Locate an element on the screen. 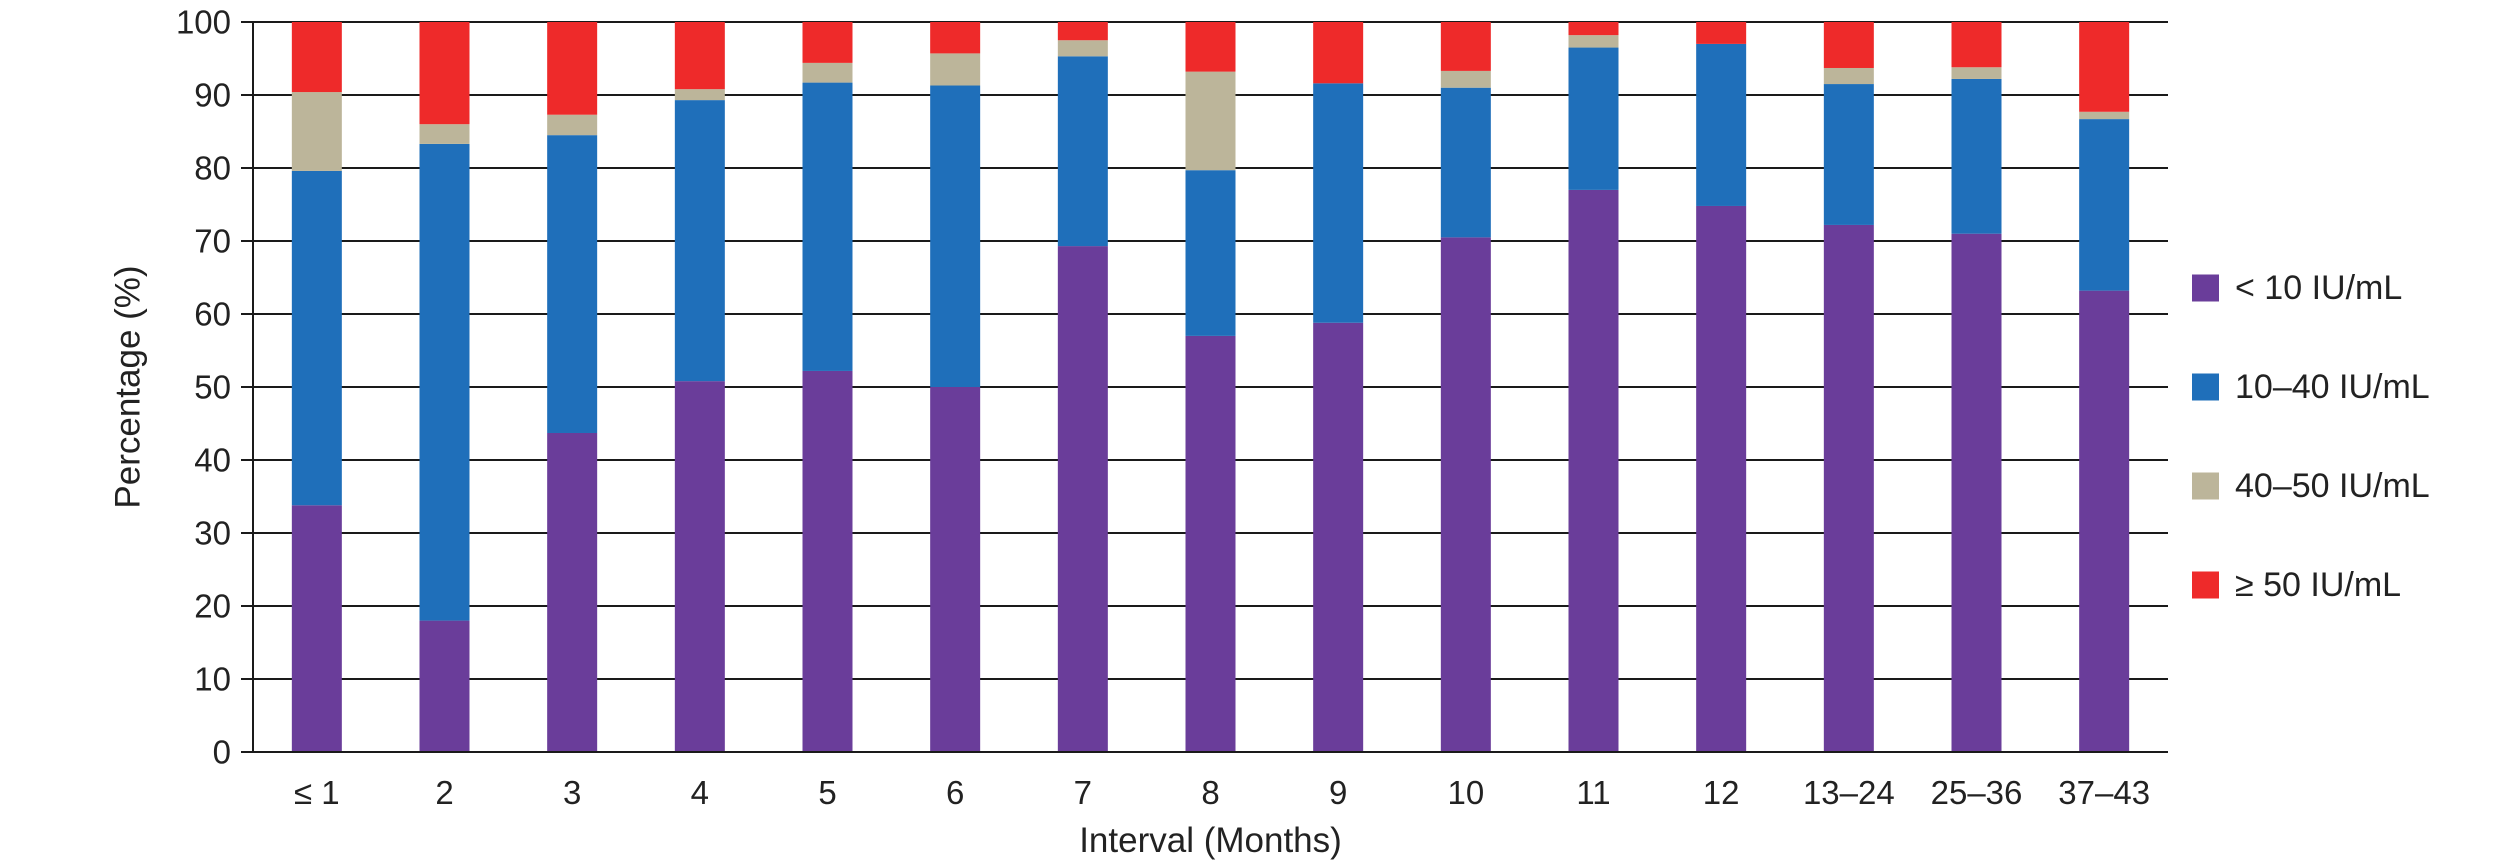  legend-item: 10–40 IU/mL is located at coordinates (2311, 387).